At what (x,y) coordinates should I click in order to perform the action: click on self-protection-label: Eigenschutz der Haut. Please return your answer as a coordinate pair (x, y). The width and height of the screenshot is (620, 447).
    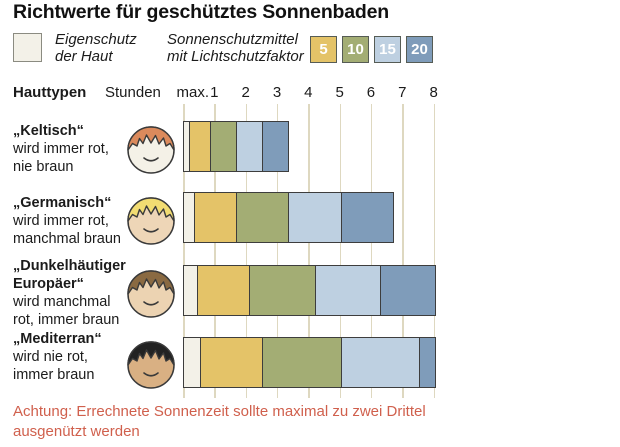
    Looking at the image, I should click on (96, 48).